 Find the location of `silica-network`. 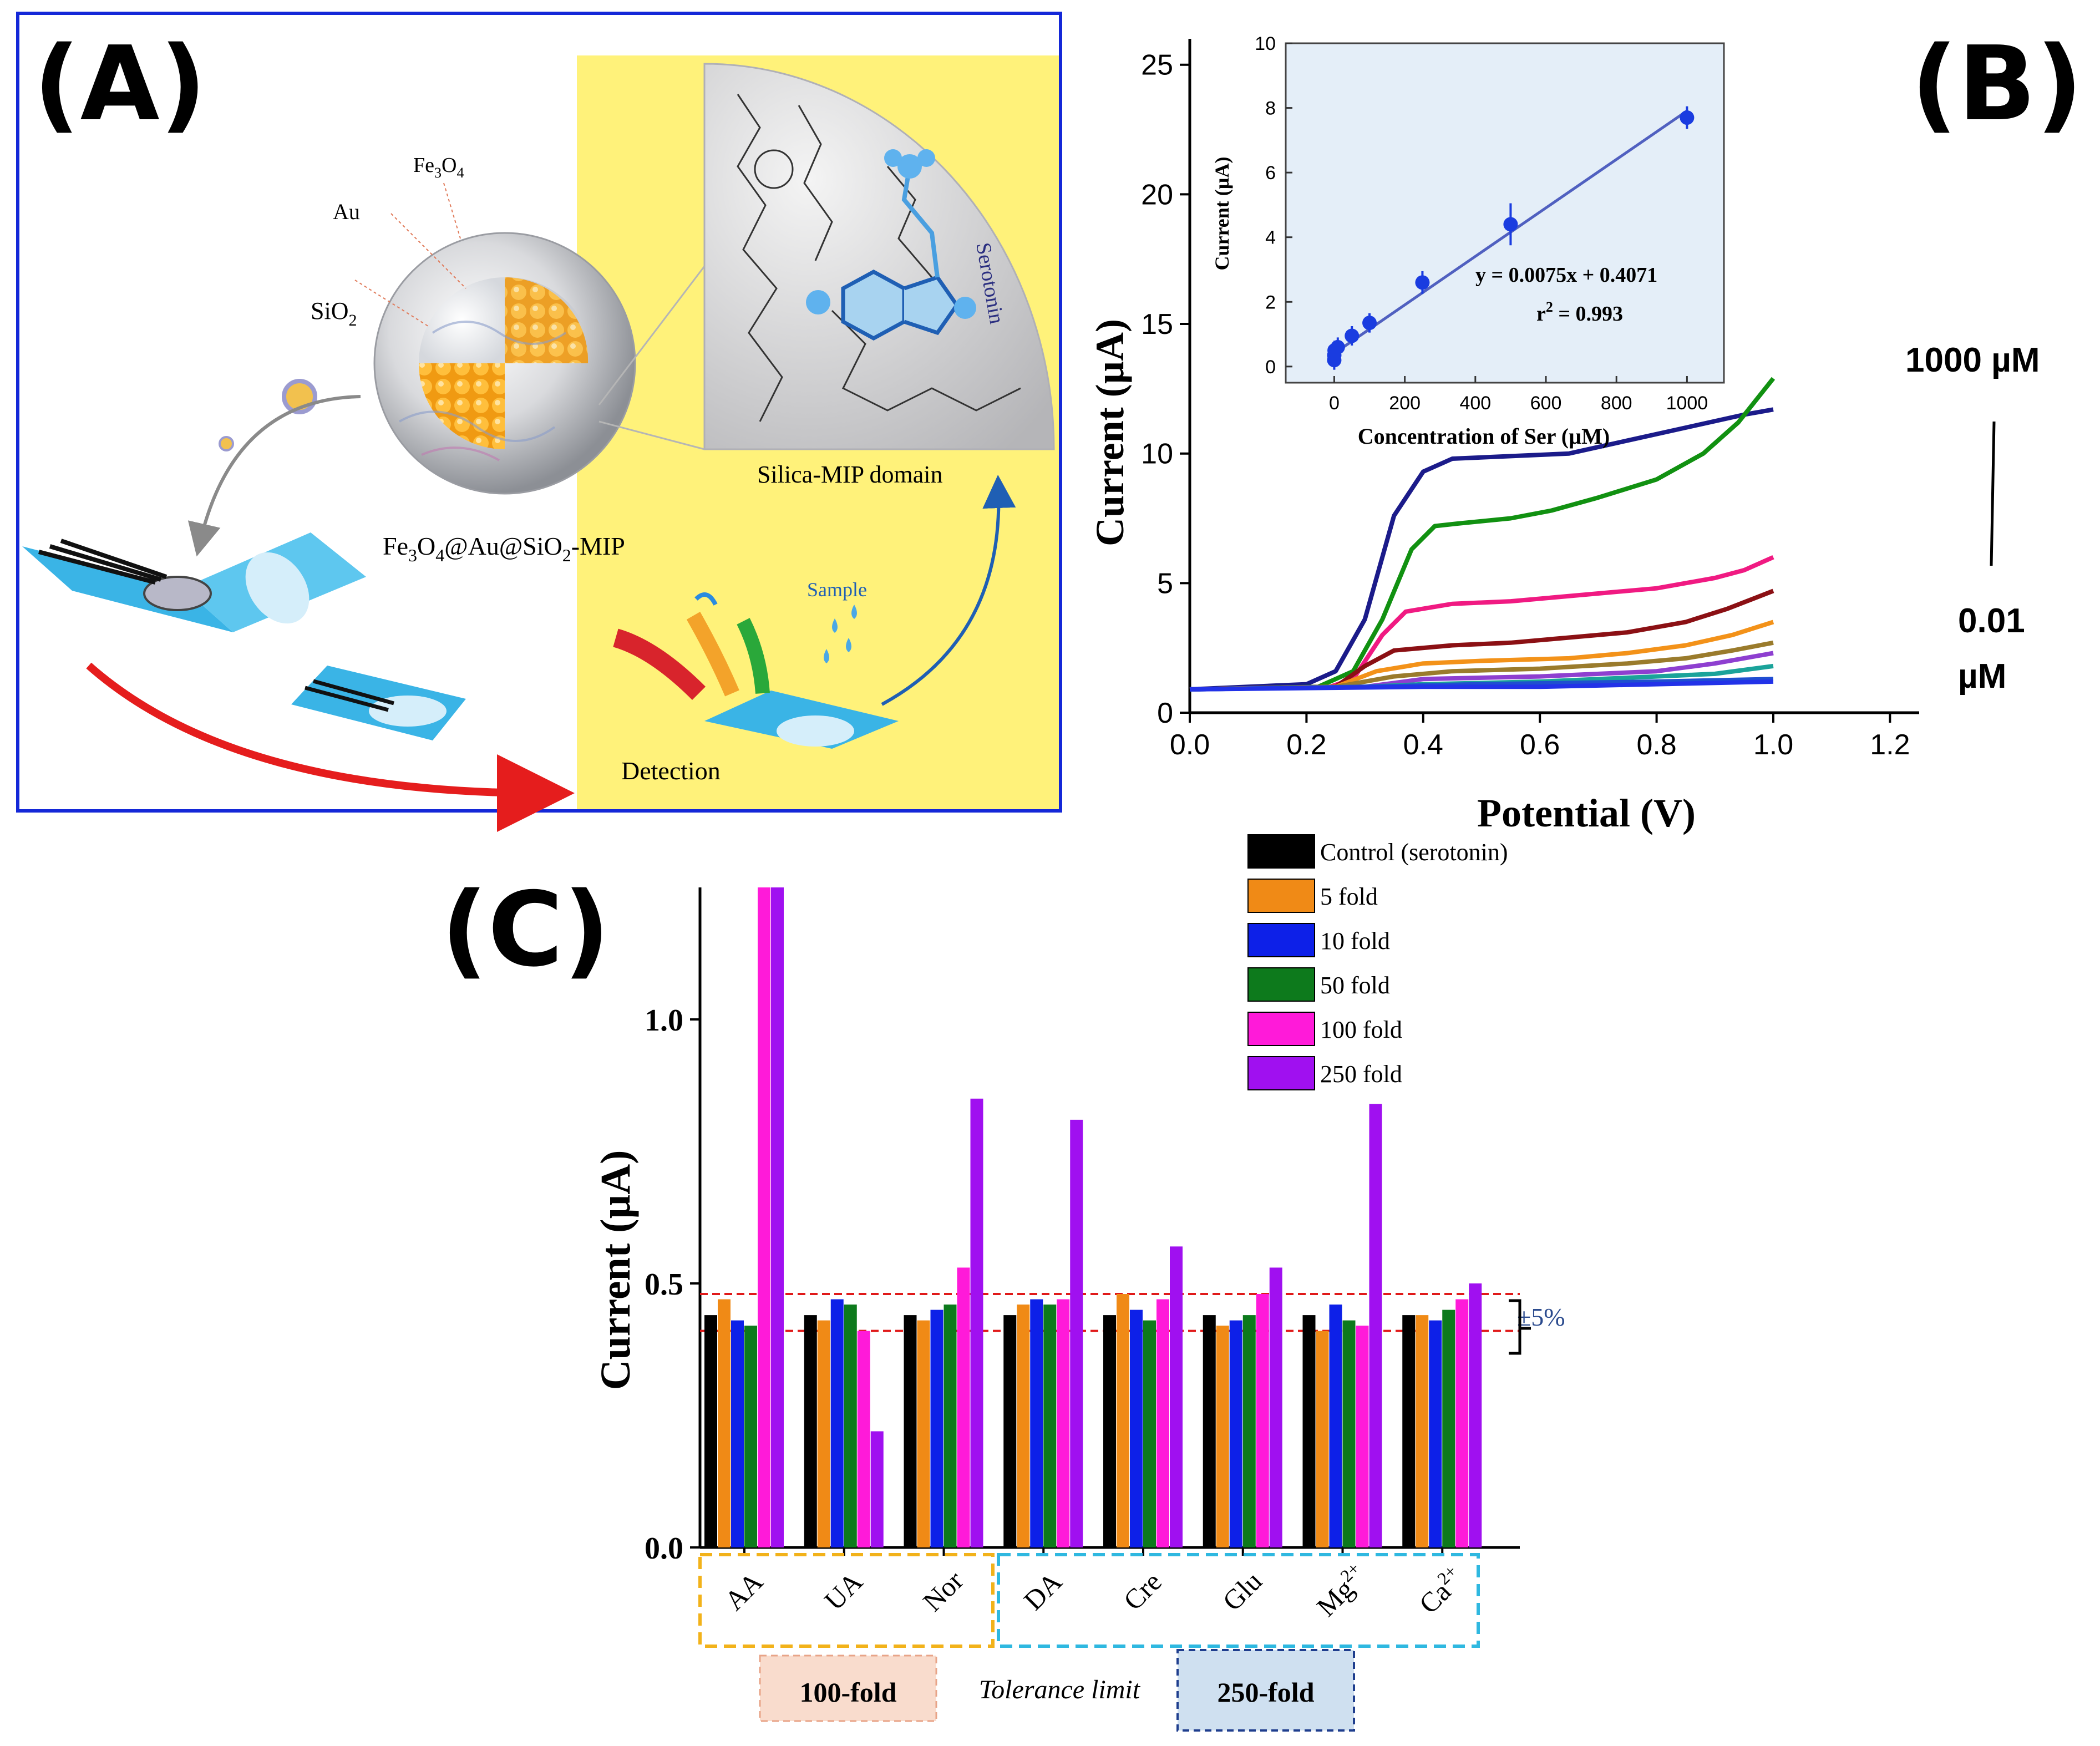

silica-network is located at coordinates (879, 258).